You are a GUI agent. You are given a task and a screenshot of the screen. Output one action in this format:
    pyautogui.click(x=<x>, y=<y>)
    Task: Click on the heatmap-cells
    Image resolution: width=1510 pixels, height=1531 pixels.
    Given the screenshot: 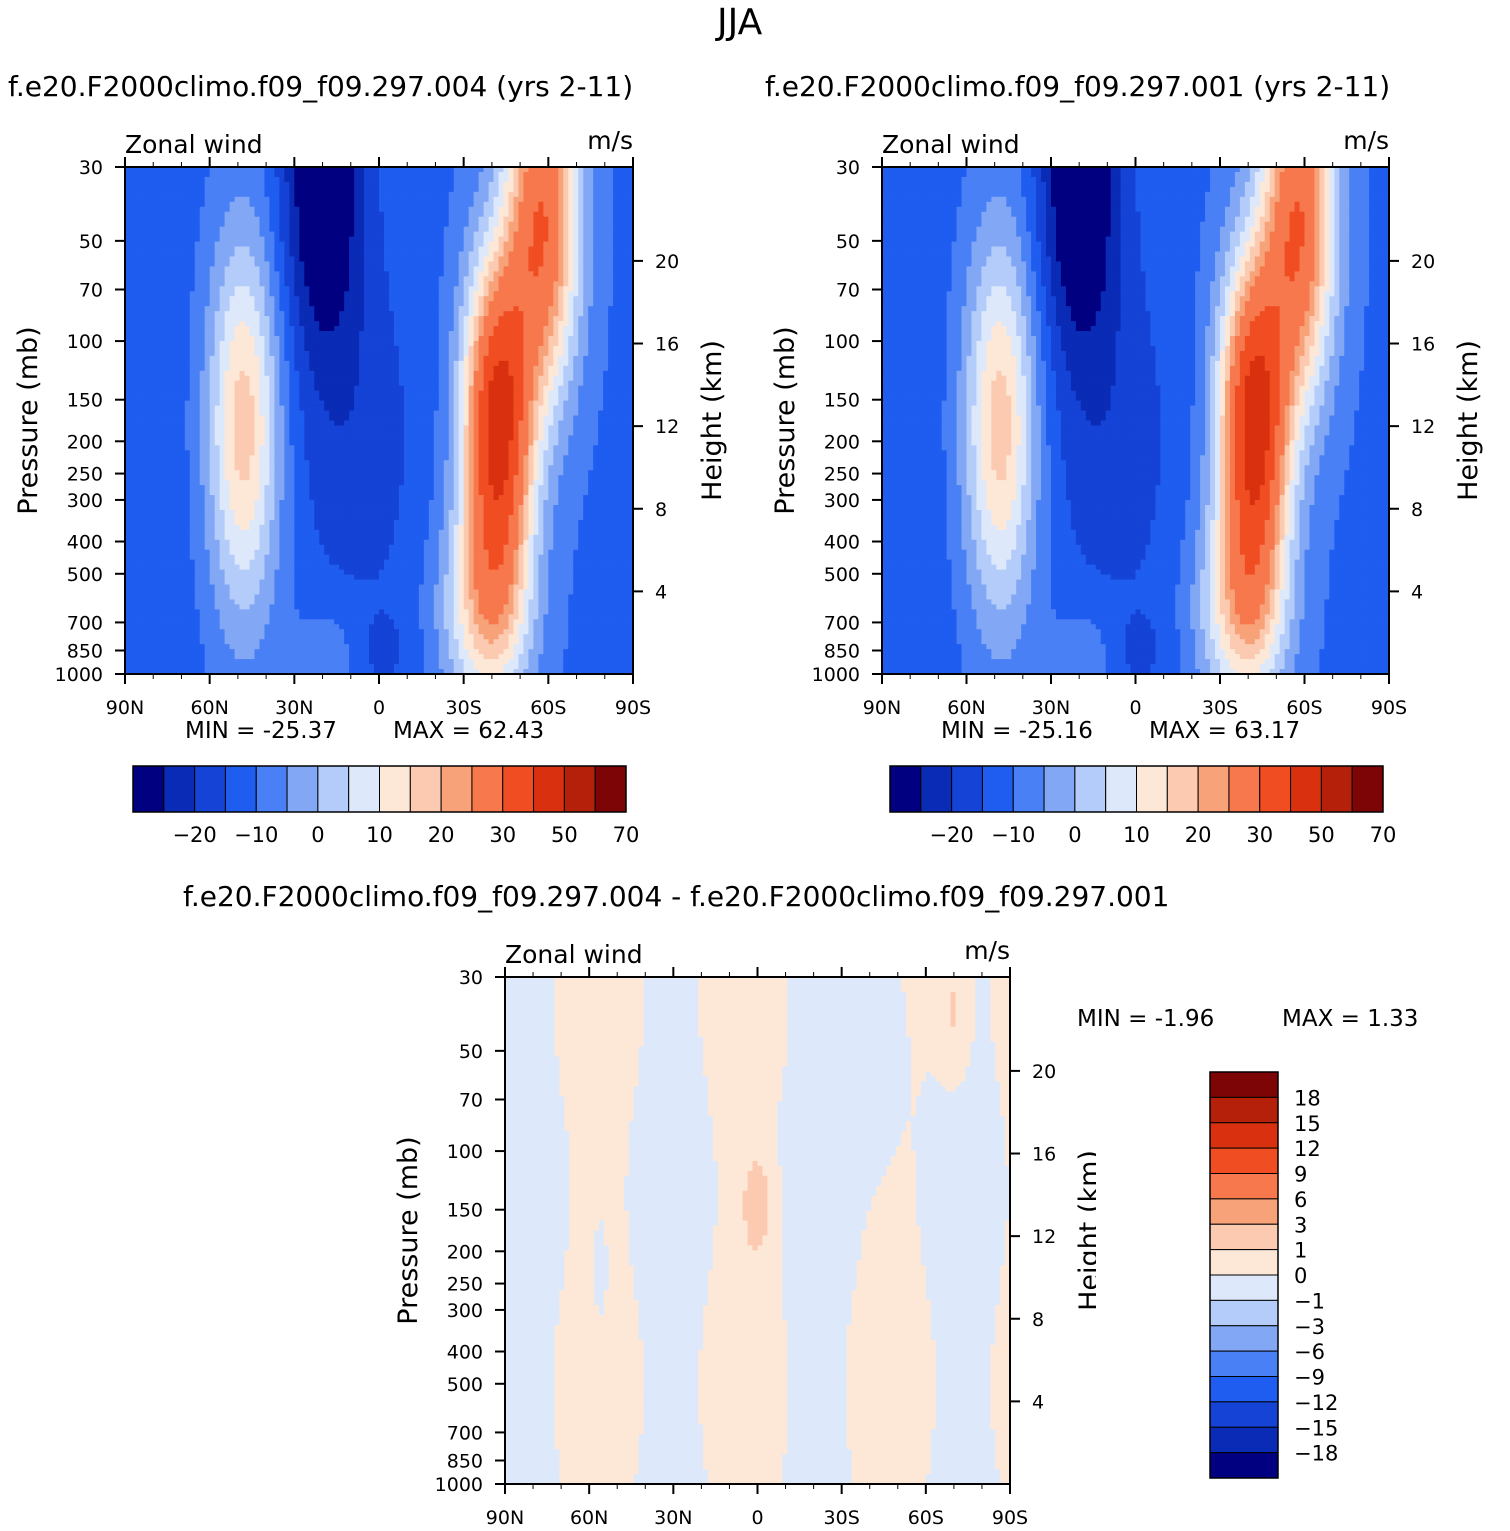 What is the action you would take?
    pyautogui.click(x=379, y=421)
    